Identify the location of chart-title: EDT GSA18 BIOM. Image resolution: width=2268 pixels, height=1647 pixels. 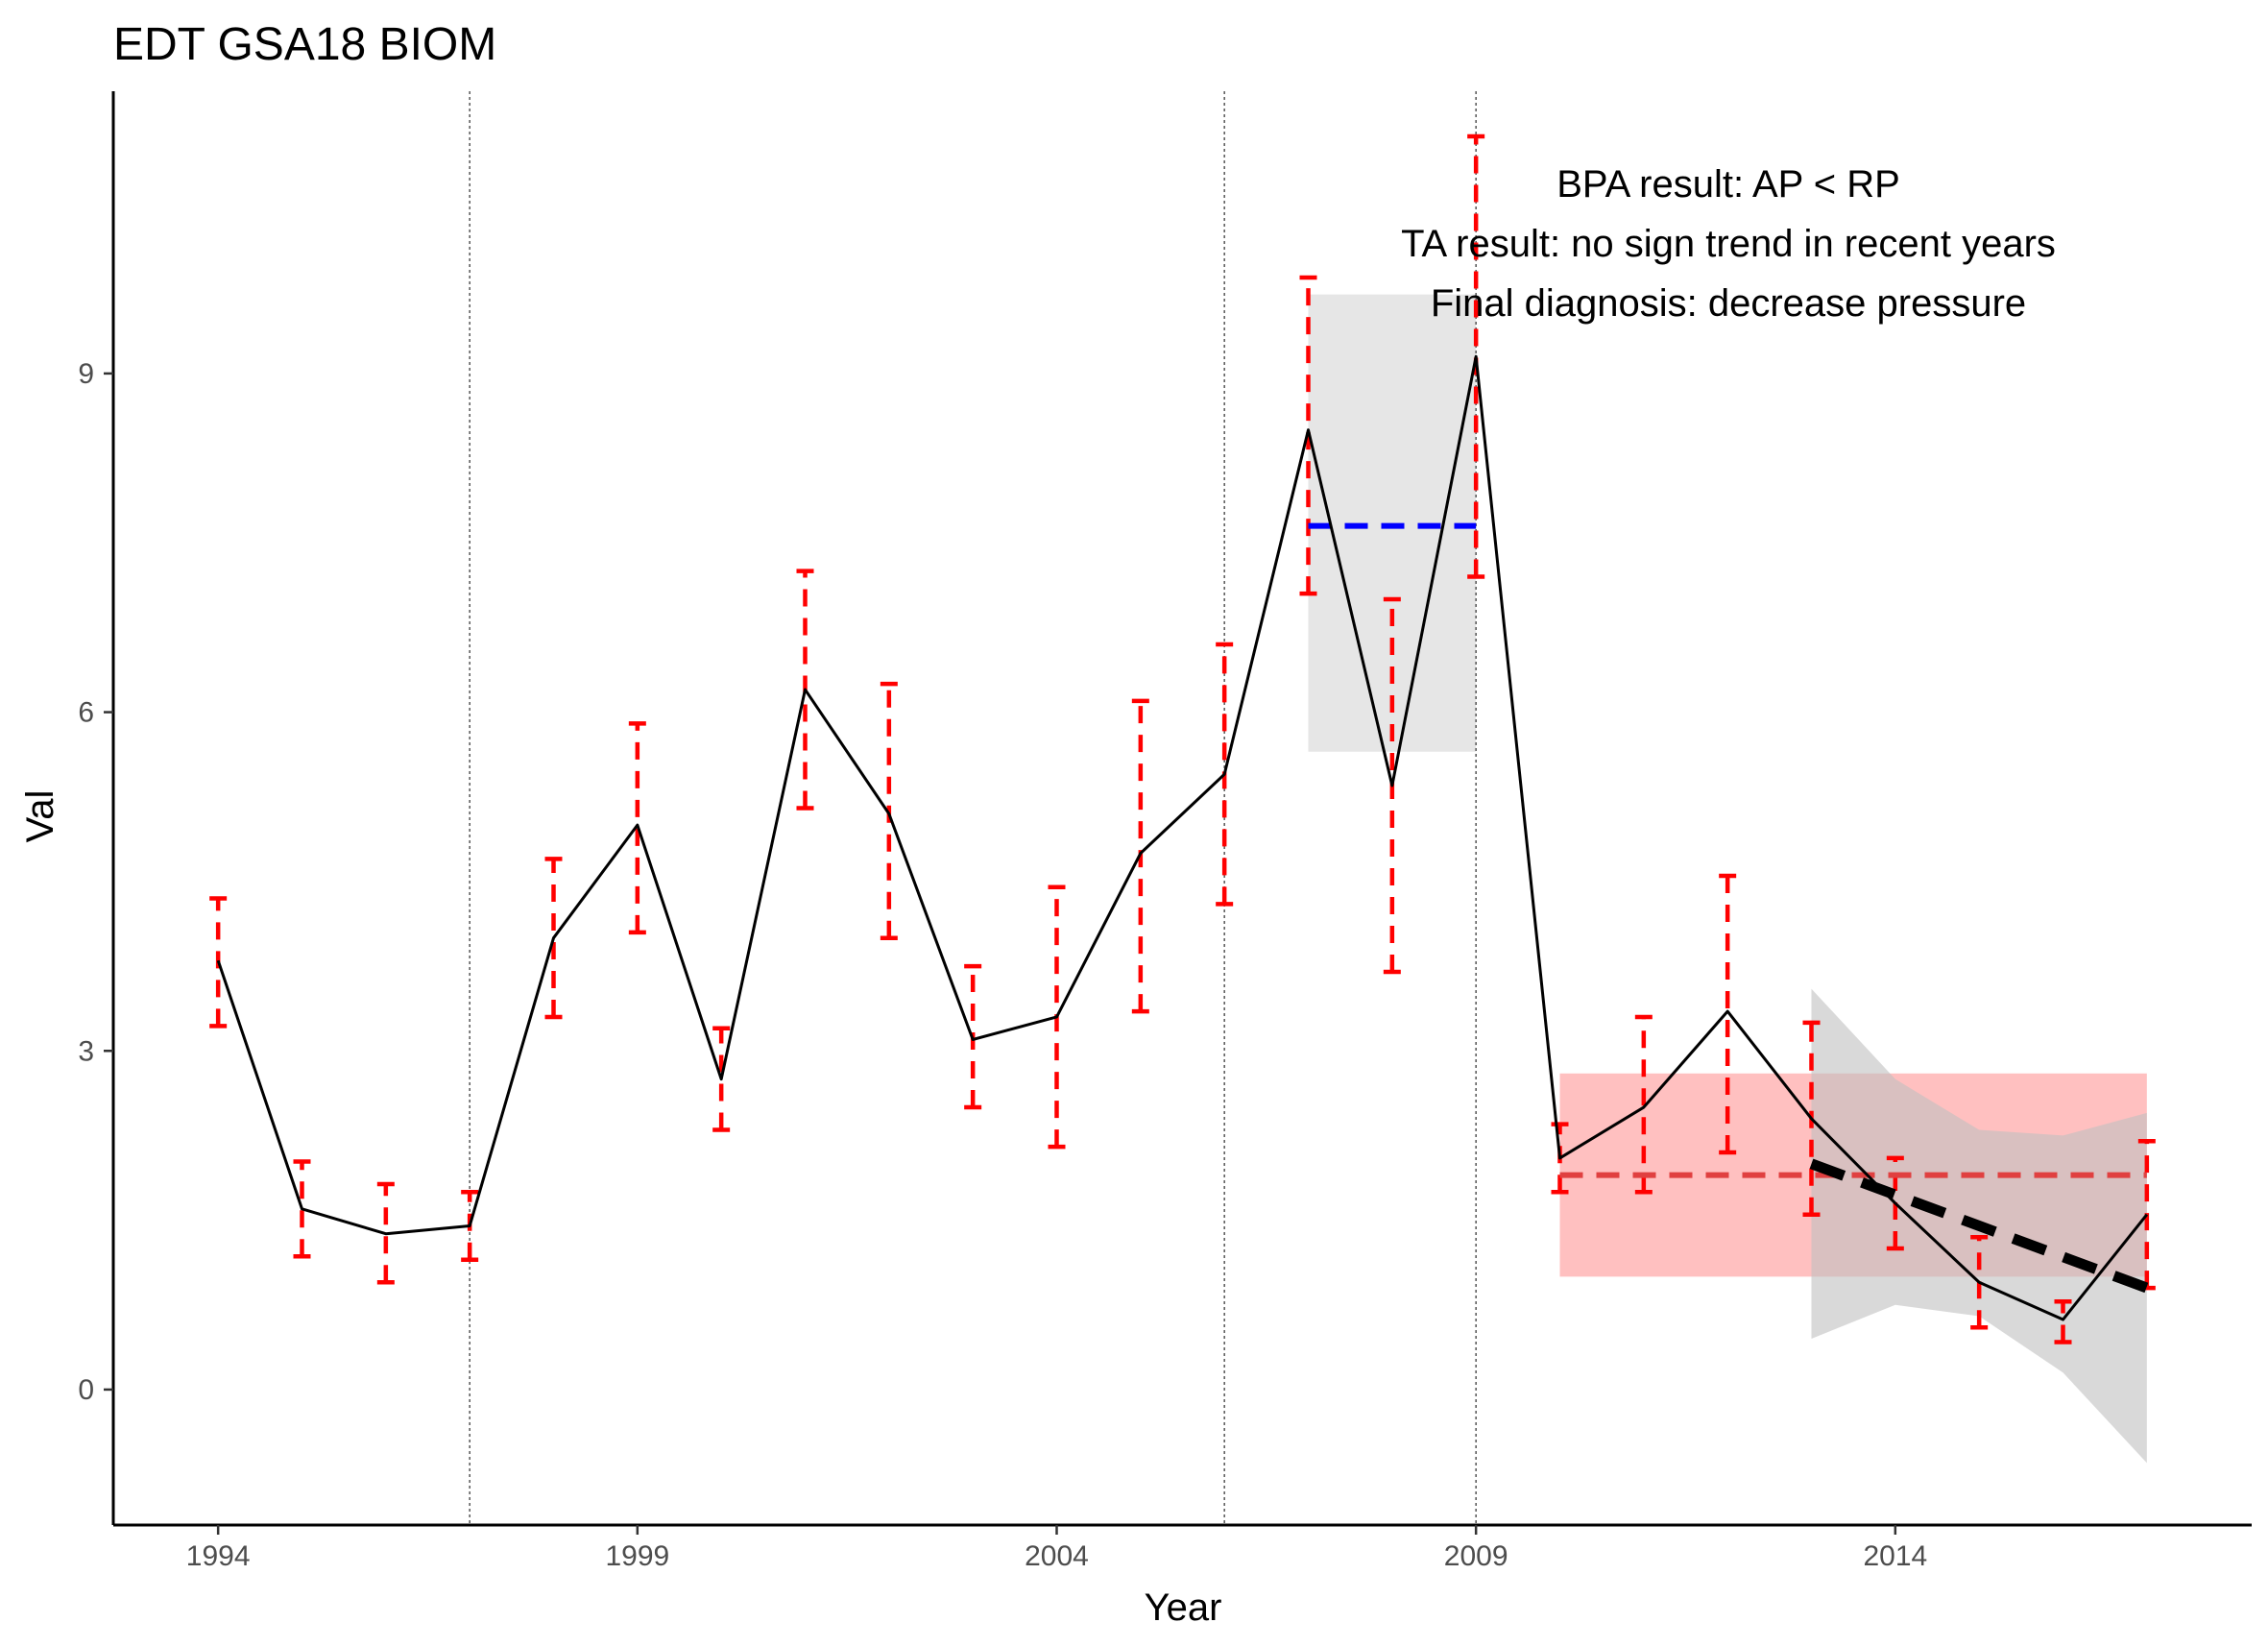
(304, 44).